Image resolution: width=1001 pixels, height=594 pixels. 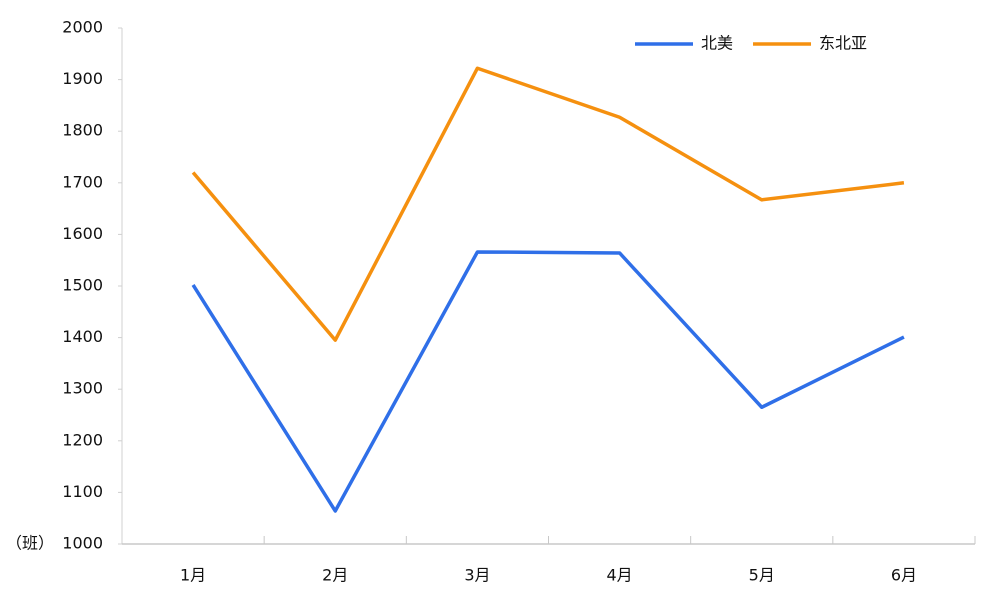 I want to click on y-tick-label: 1200, so click(x=82, y=439).